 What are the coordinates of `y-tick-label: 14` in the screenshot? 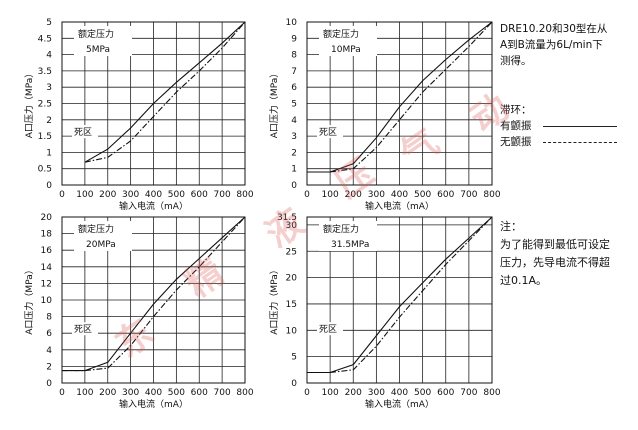 It's located at (47, 268).